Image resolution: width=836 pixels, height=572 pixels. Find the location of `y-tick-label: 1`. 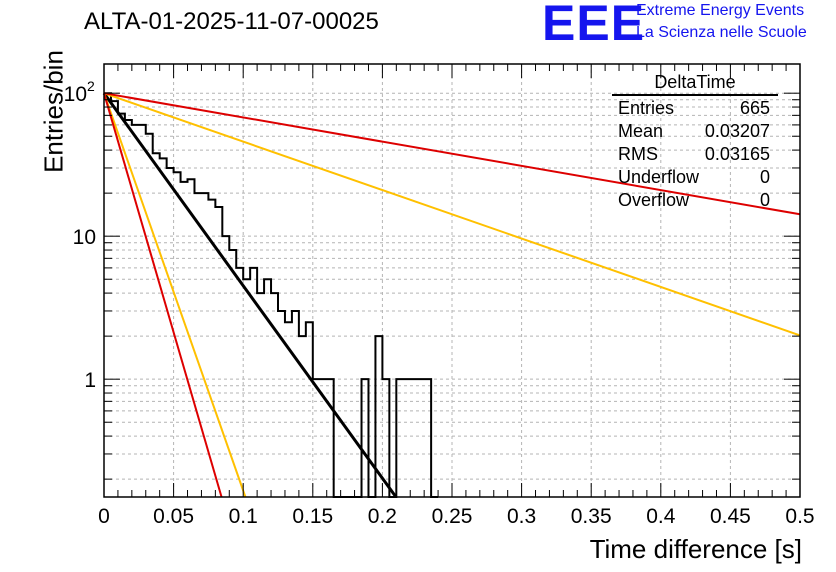

y-tick-label: 1 is located at coordinates (90, 380).